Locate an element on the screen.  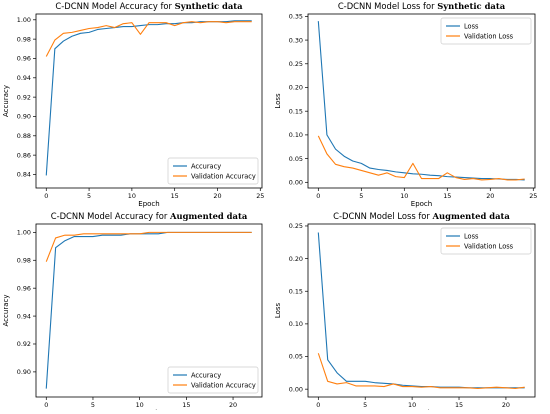
legend-entry: Validation Accuracy is located at coordinates (223, 176).